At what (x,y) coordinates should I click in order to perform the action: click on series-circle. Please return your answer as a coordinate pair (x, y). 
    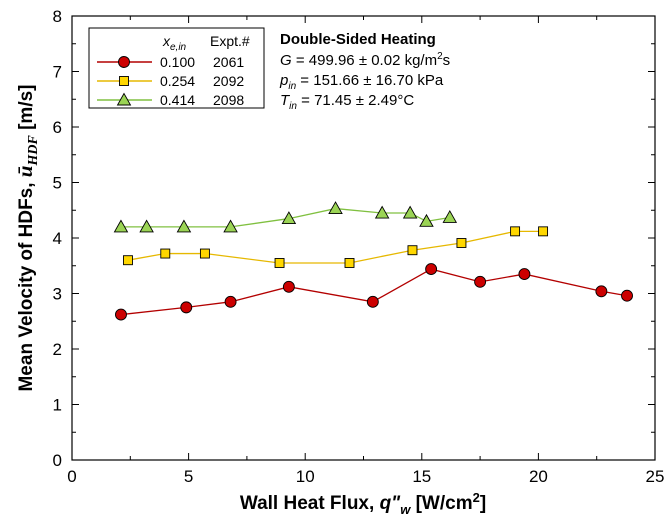
    Looking at the image, I should click on (374, 292).